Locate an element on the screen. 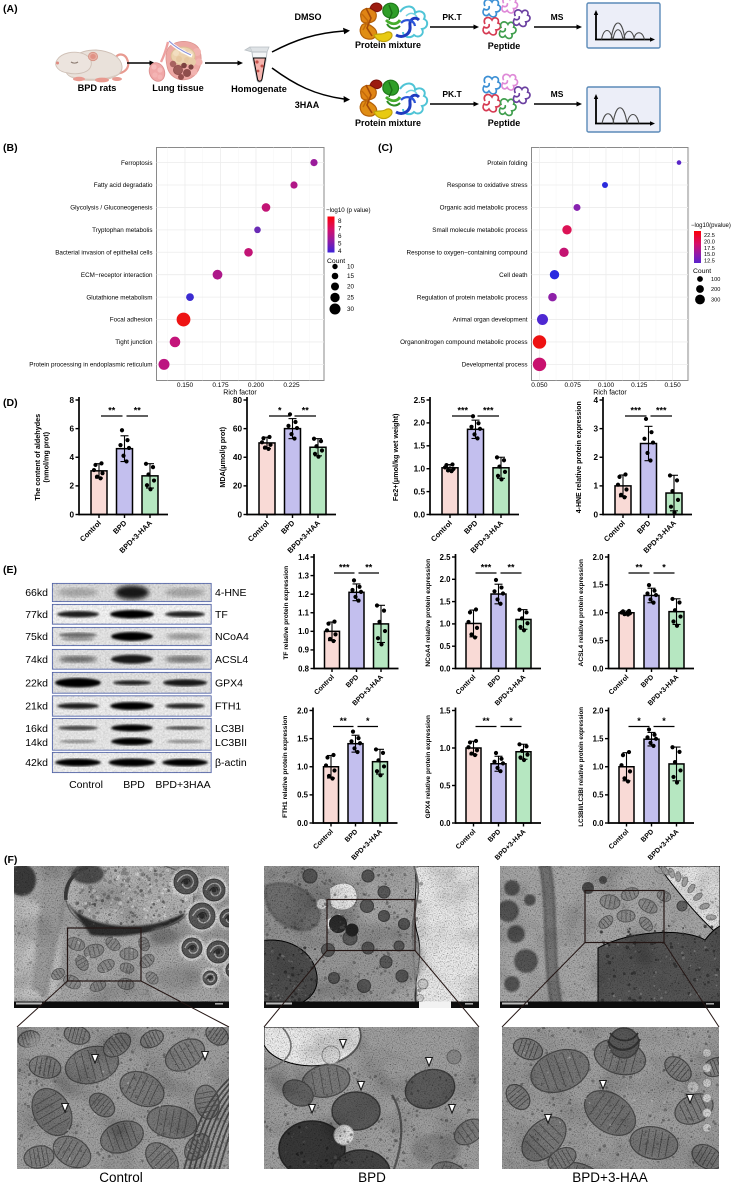 This screenshot has height=1192, width=741. svg-text: BPD rats is located at coordinates (97, 88).